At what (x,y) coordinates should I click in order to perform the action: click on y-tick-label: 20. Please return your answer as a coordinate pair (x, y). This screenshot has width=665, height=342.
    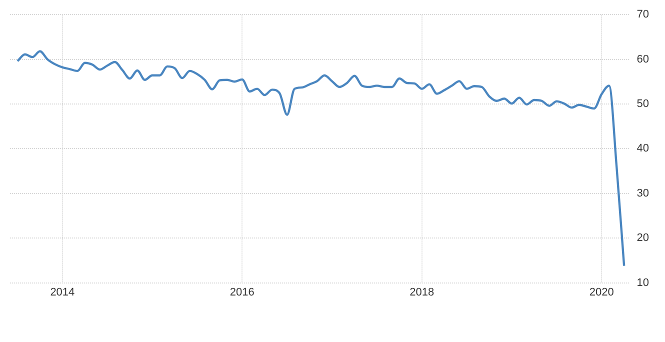
    Looking at the image, I should click on (643, 238).